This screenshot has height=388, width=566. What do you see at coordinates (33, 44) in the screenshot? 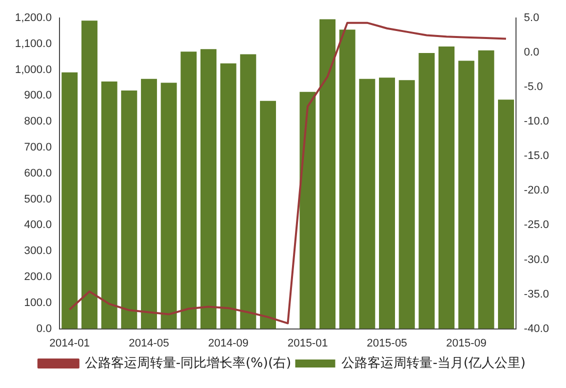
I see `y-tick-label: 1,100.0` at bounding box center [33, 44].